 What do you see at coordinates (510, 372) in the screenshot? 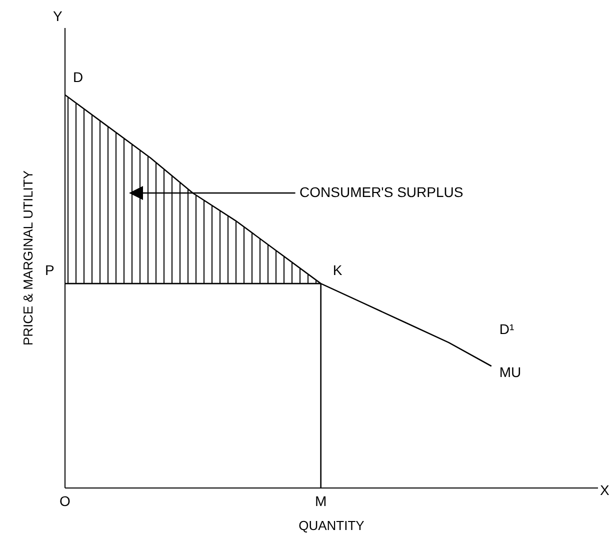
I see `annotation: MU` at bounding box center [510, 372].